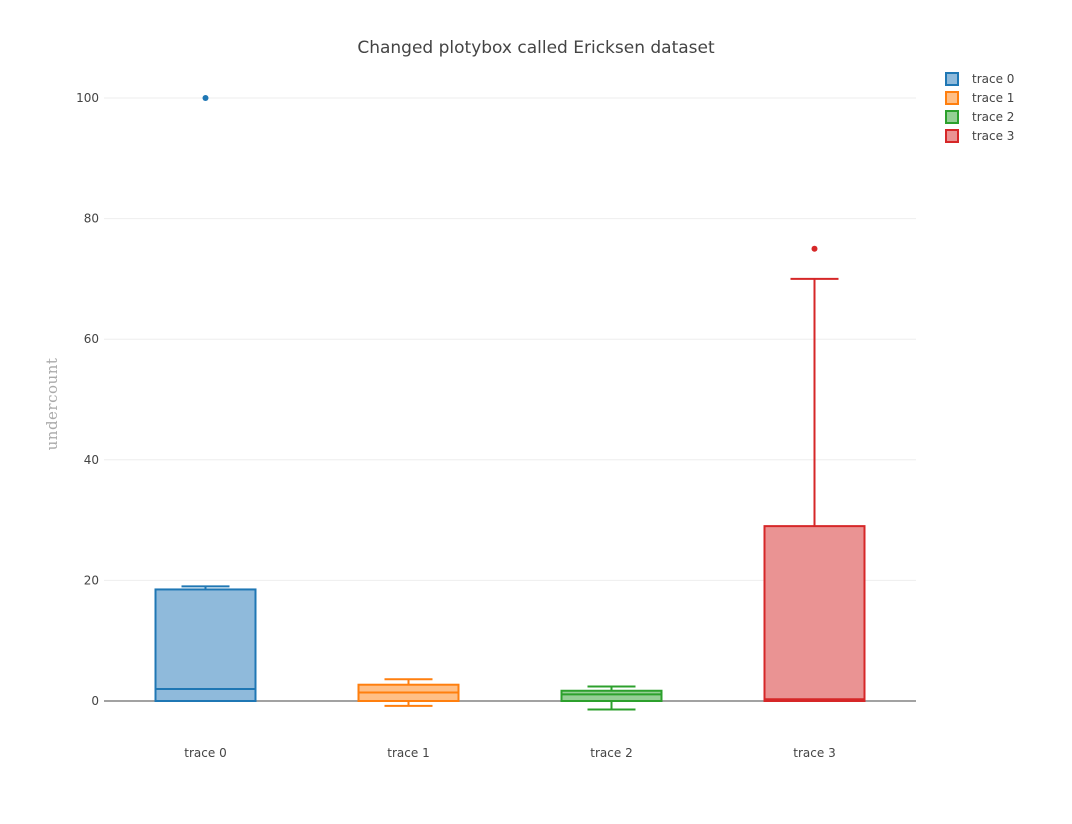 Image resolution: width=1072 pixels, height=824 pixels. I want to click on y-tick-label: 60, so click(91, 339).